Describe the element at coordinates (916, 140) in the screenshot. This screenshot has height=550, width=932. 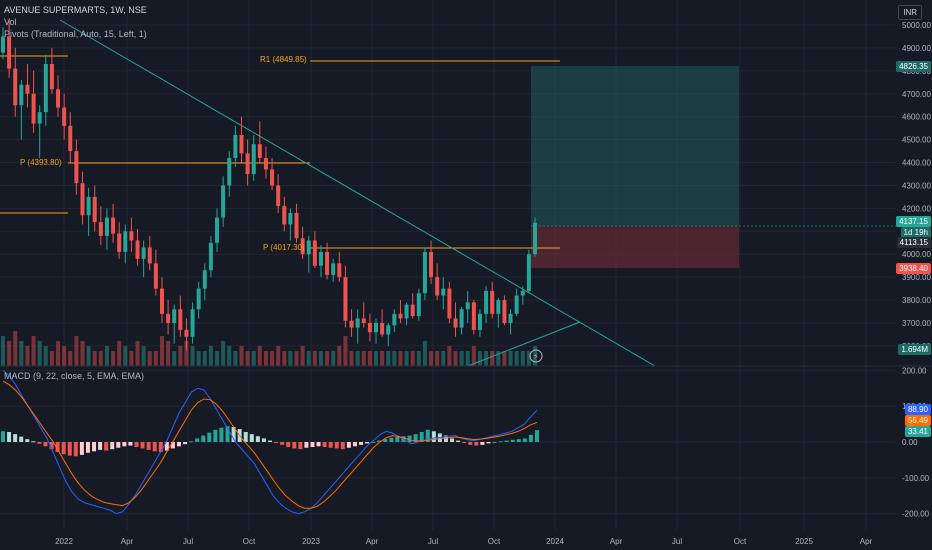
I see `price-tick-label: 4500.00` at that location.